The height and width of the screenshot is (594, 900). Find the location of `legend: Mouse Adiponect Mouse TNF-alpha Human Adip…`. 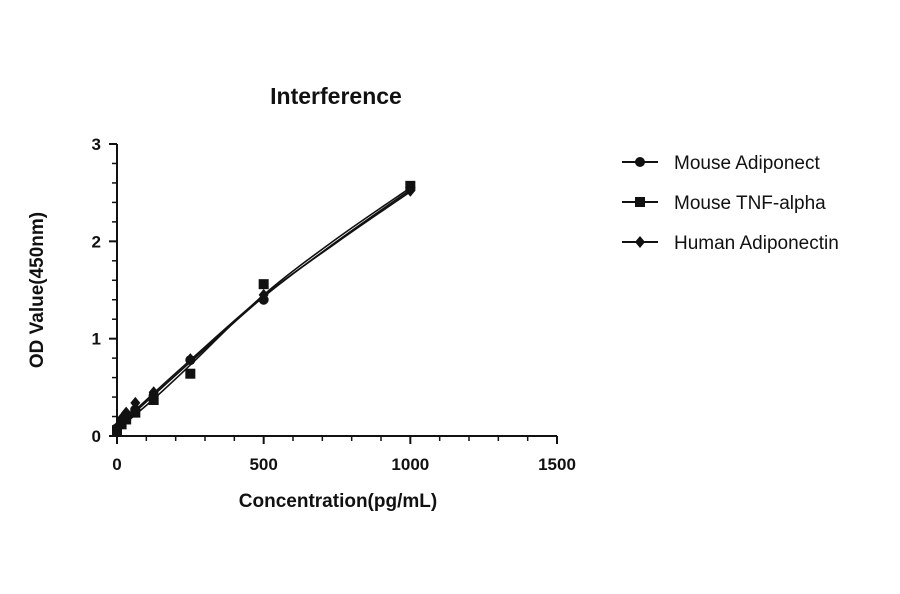

legend: Mouse Adiponect Mouse TNF-alpha Human Adip… is located at coordinates (730, 203).